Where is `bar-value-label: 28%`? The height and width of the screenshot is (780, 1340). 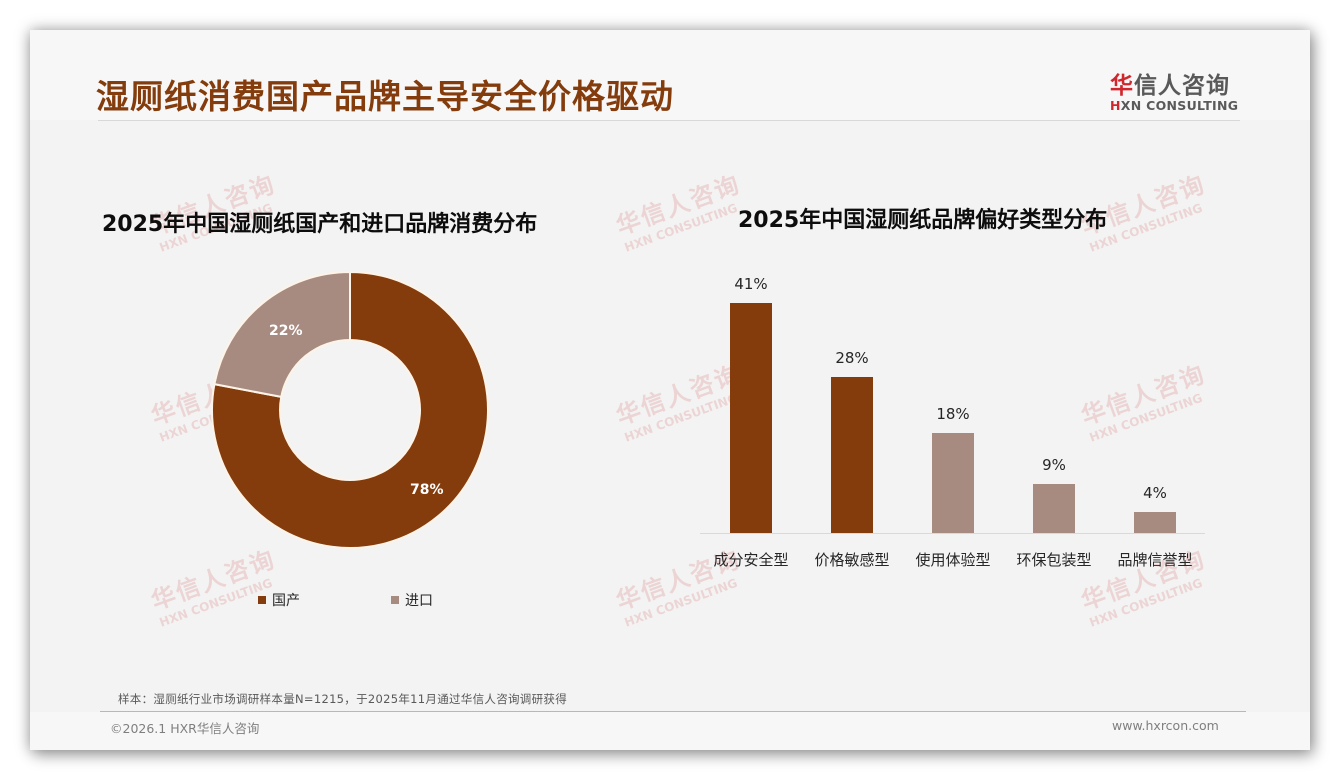
bar-value-label: 28% is located at coordinates (852, 358).